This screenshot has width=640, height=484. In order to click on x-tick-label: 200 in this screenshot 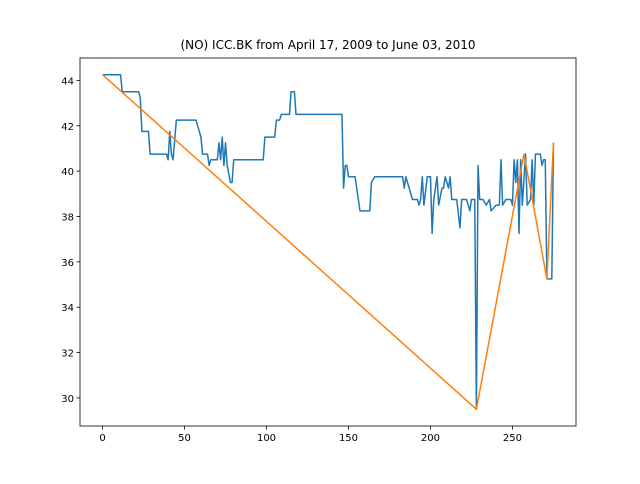, I will do `click(430, 438)`.